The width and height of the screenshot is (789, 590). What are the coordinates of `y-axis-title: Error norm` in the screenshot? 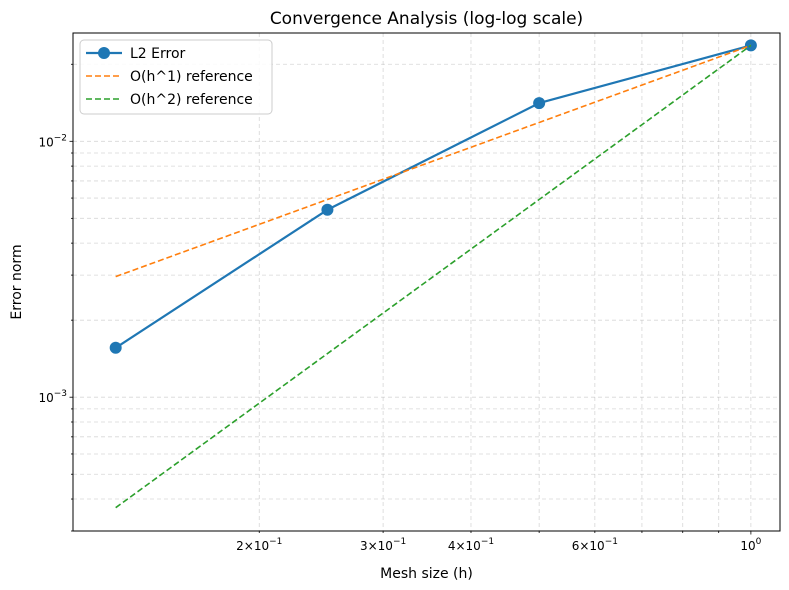 It's located at (17, 281).